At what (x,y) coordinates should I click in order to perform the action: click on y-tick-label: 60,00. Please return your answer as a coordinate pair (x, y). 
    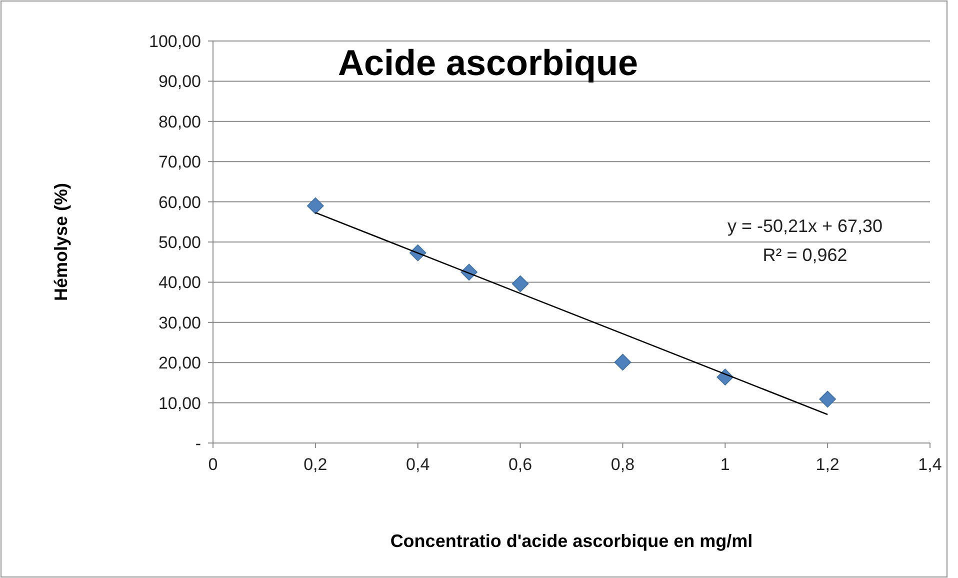
    Looking at the image, I should click on (179, 202).